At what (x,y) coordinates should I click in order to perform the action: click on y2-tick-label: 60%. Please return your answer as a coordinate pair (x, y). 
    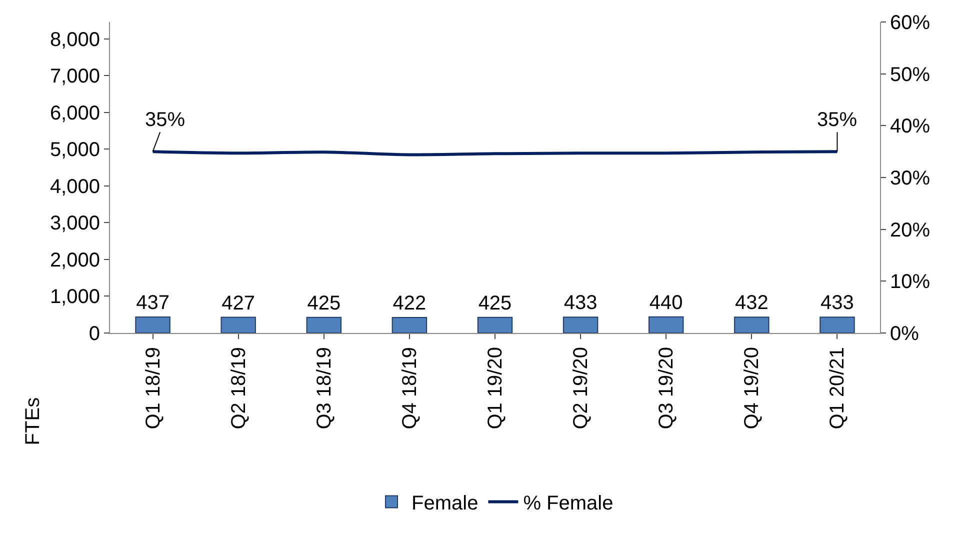
    Looking at the image, I should click on (910, 23).